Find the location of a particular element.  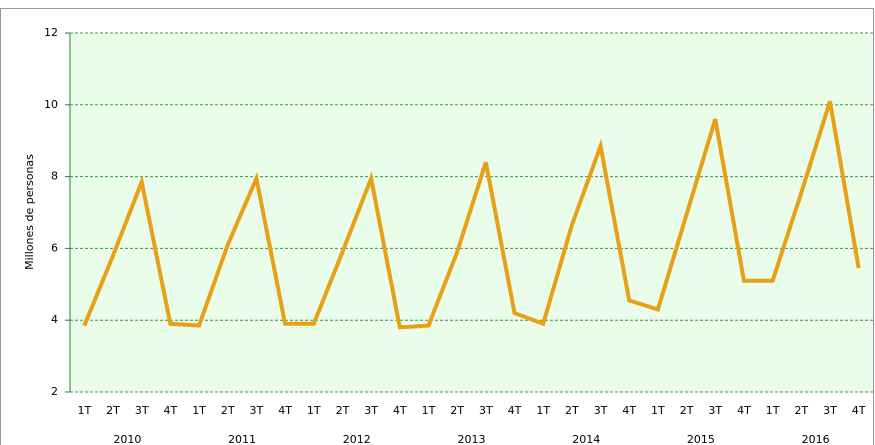

year-label: 2016 is located at coordinates (816, 439).